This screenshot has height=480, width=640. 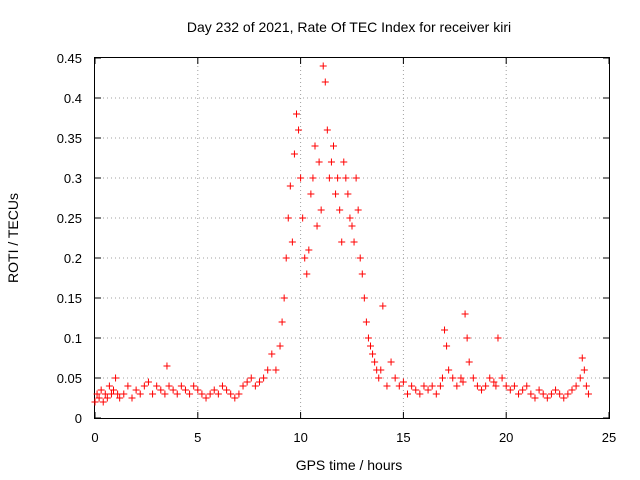 What do you see at coordinates (349, 465) in the screenshot?
I see `x-axis-label: GPS time / hours` at bounding box center [349, 465].